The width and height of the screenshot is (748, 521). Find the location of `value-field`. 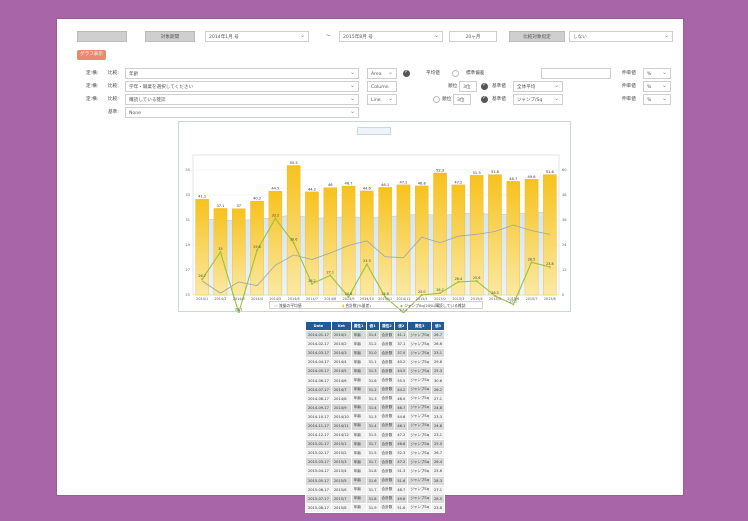

value-field is located at coordinates (576, 73).